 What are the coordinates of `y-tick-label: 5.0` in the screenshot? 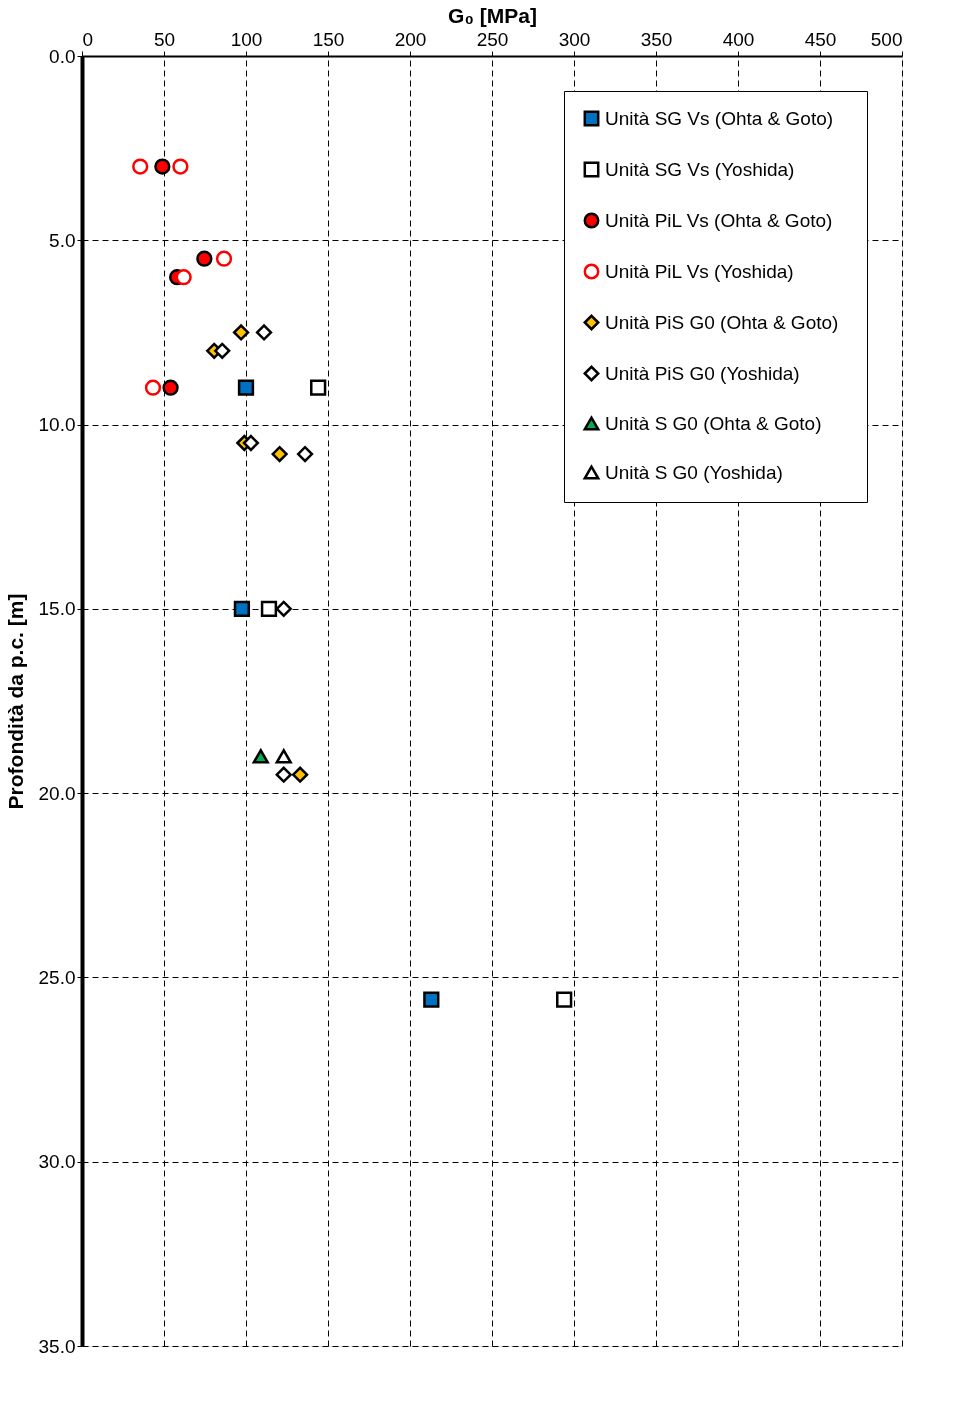 It's located at (62, 240).